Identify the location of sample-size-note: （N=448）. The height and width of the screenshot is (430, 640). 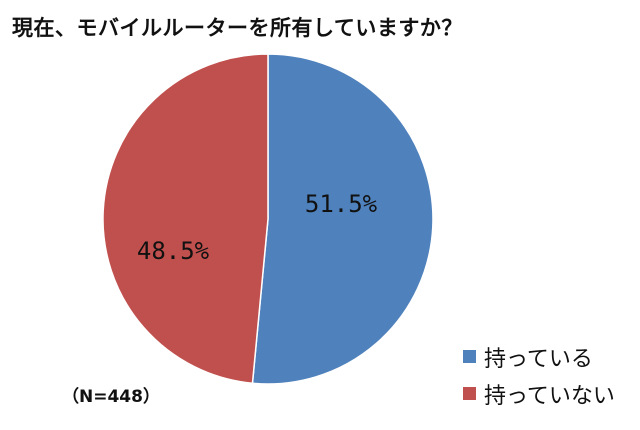
(111, 397).